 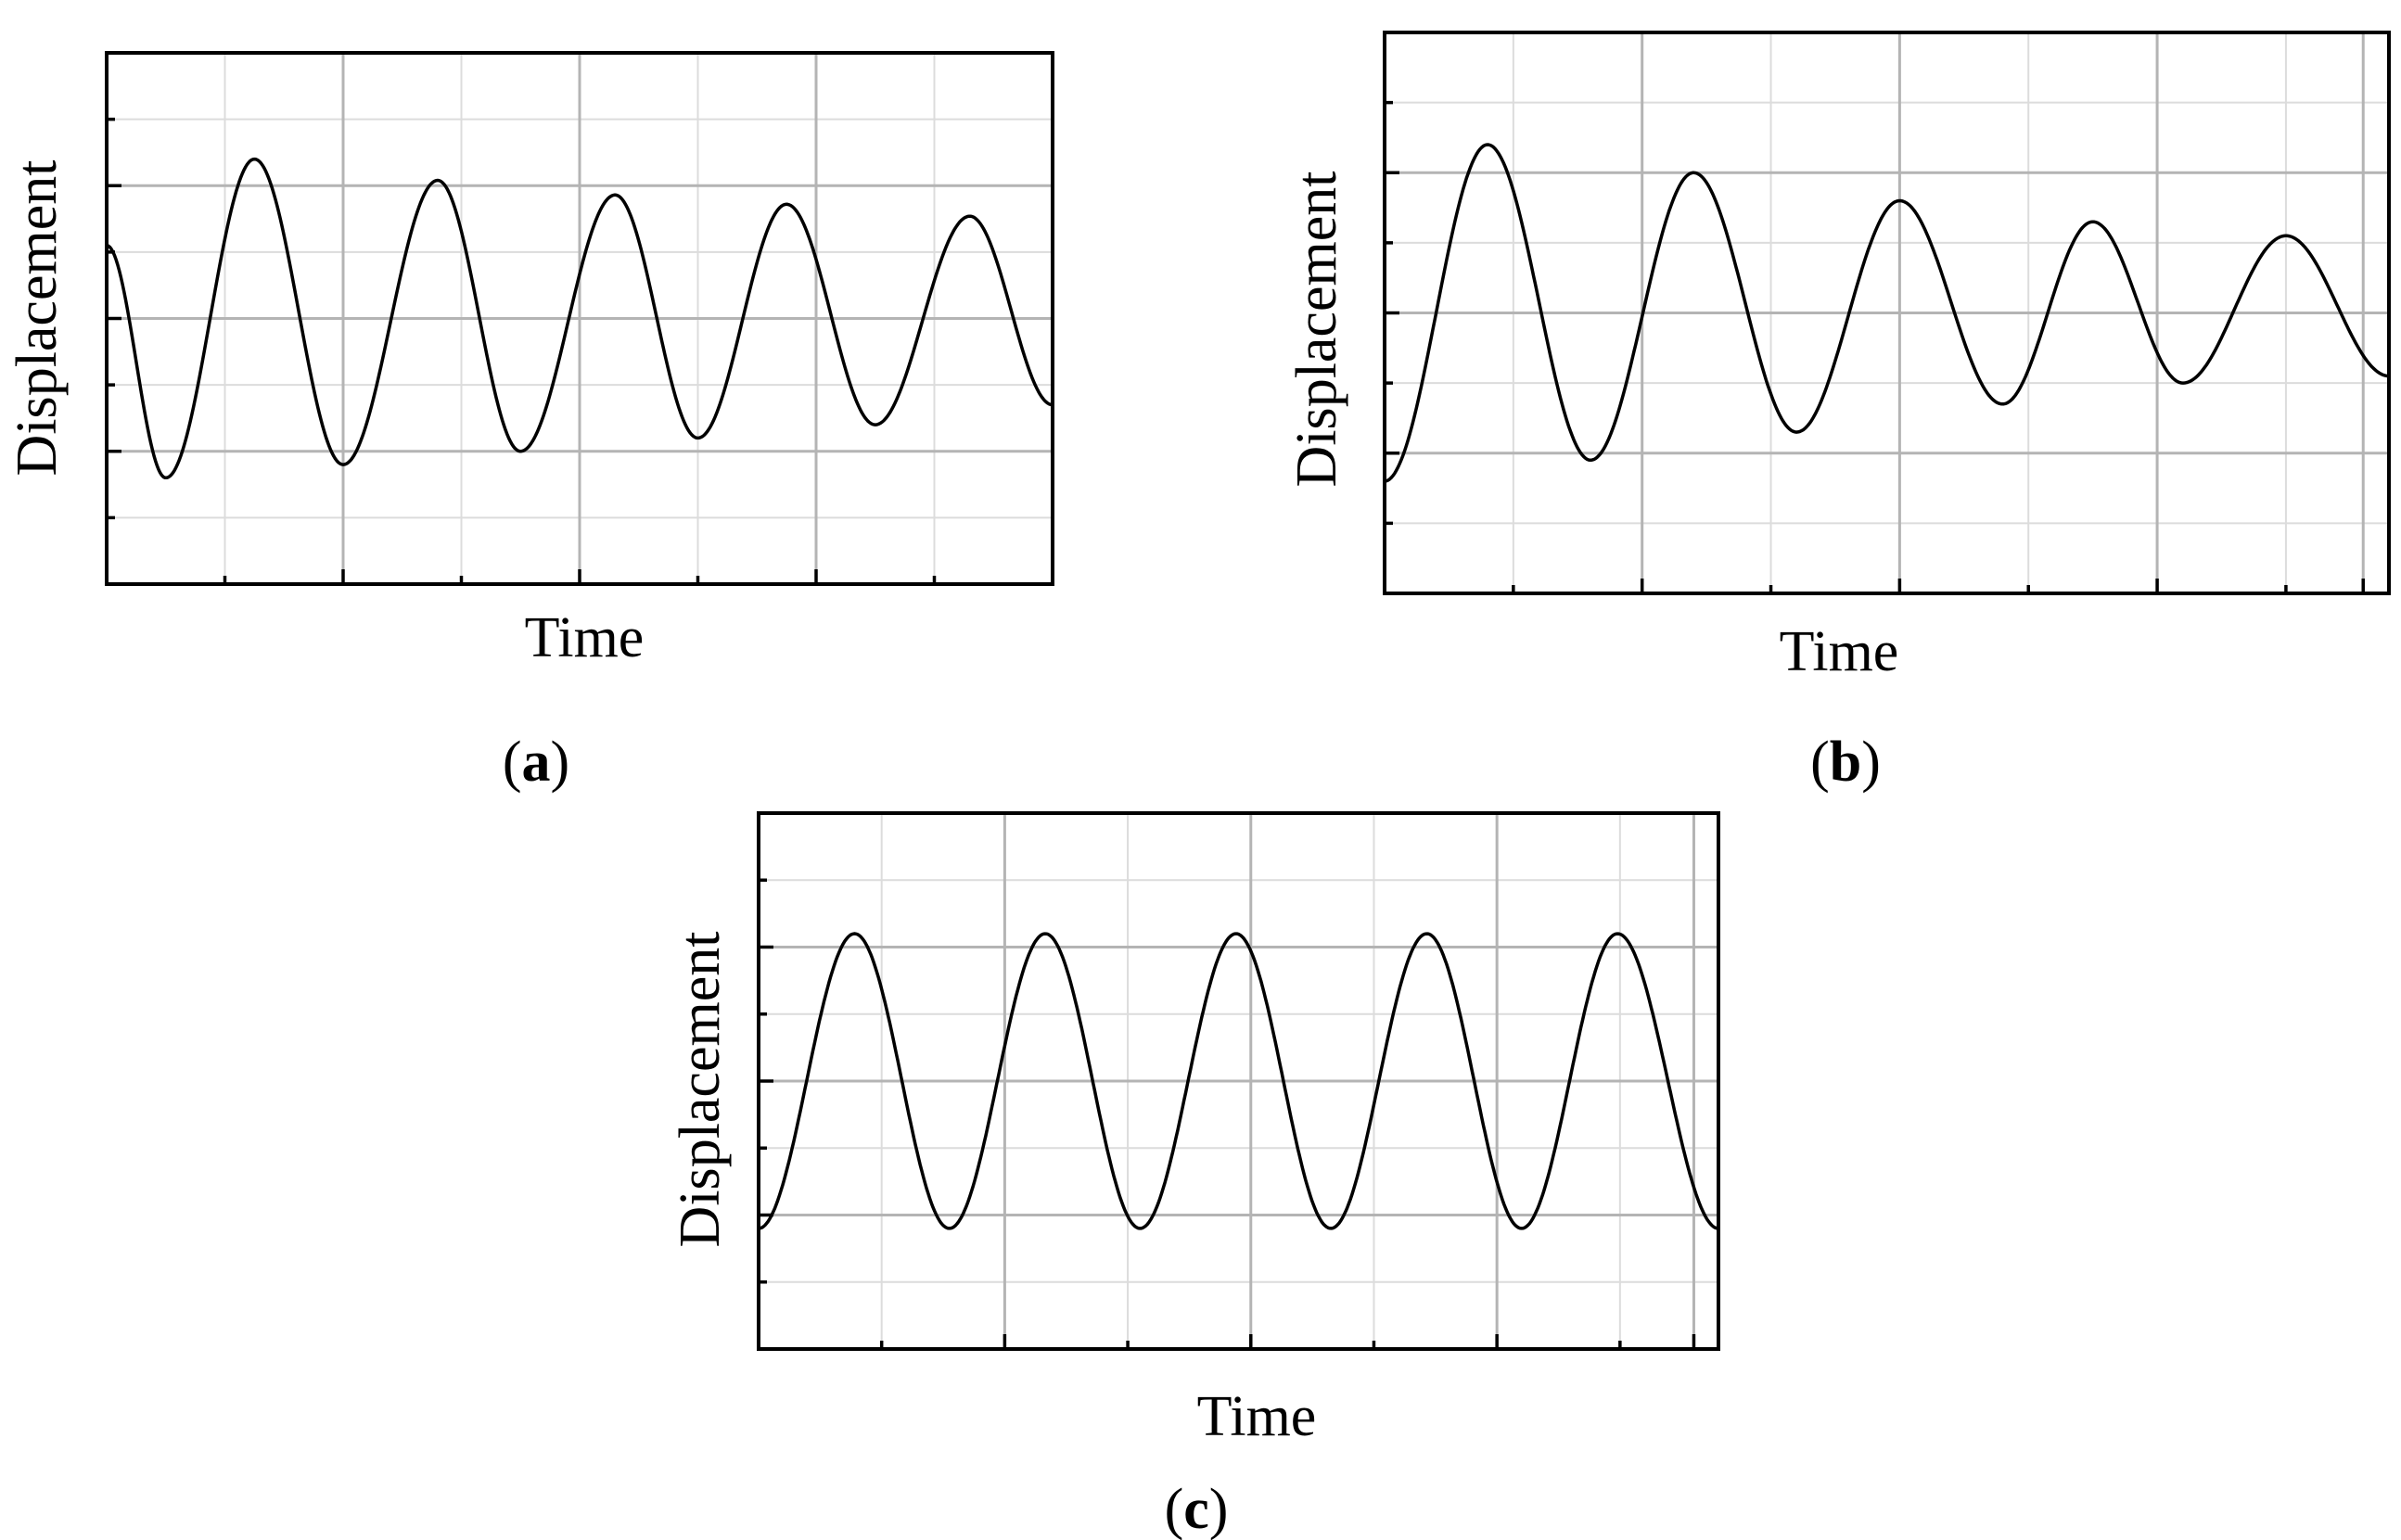 I want to click on panel-b-xlabel: Time, so click(x=1839, y=651).